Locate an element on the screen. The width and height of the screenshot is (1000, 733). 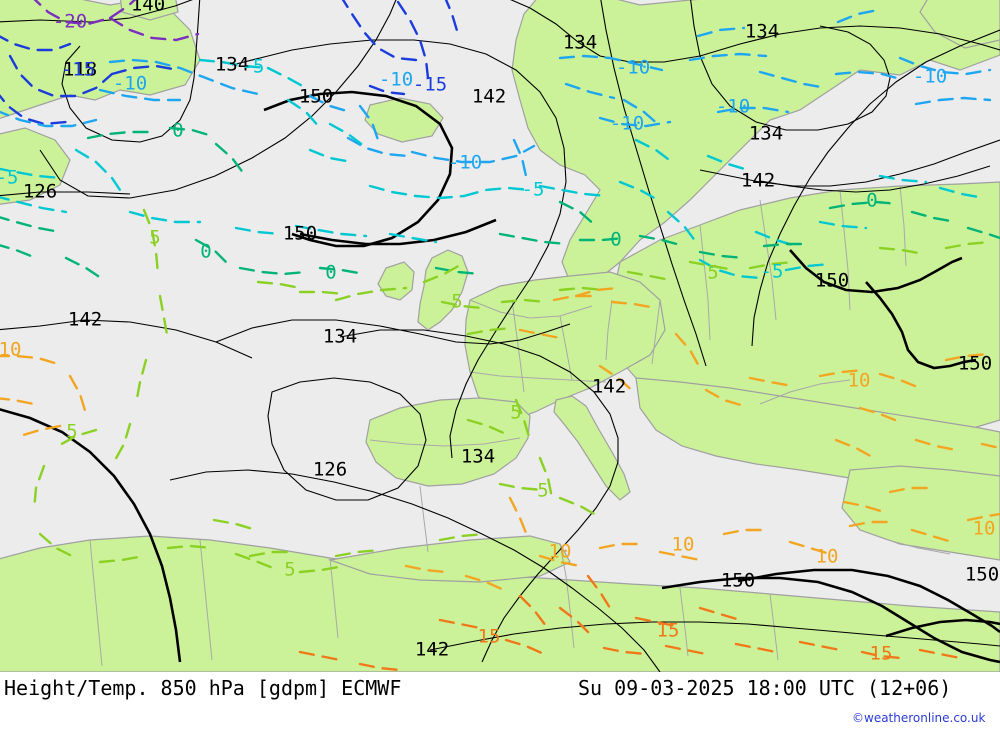
land-iceland is located at coordinates (404, 120).